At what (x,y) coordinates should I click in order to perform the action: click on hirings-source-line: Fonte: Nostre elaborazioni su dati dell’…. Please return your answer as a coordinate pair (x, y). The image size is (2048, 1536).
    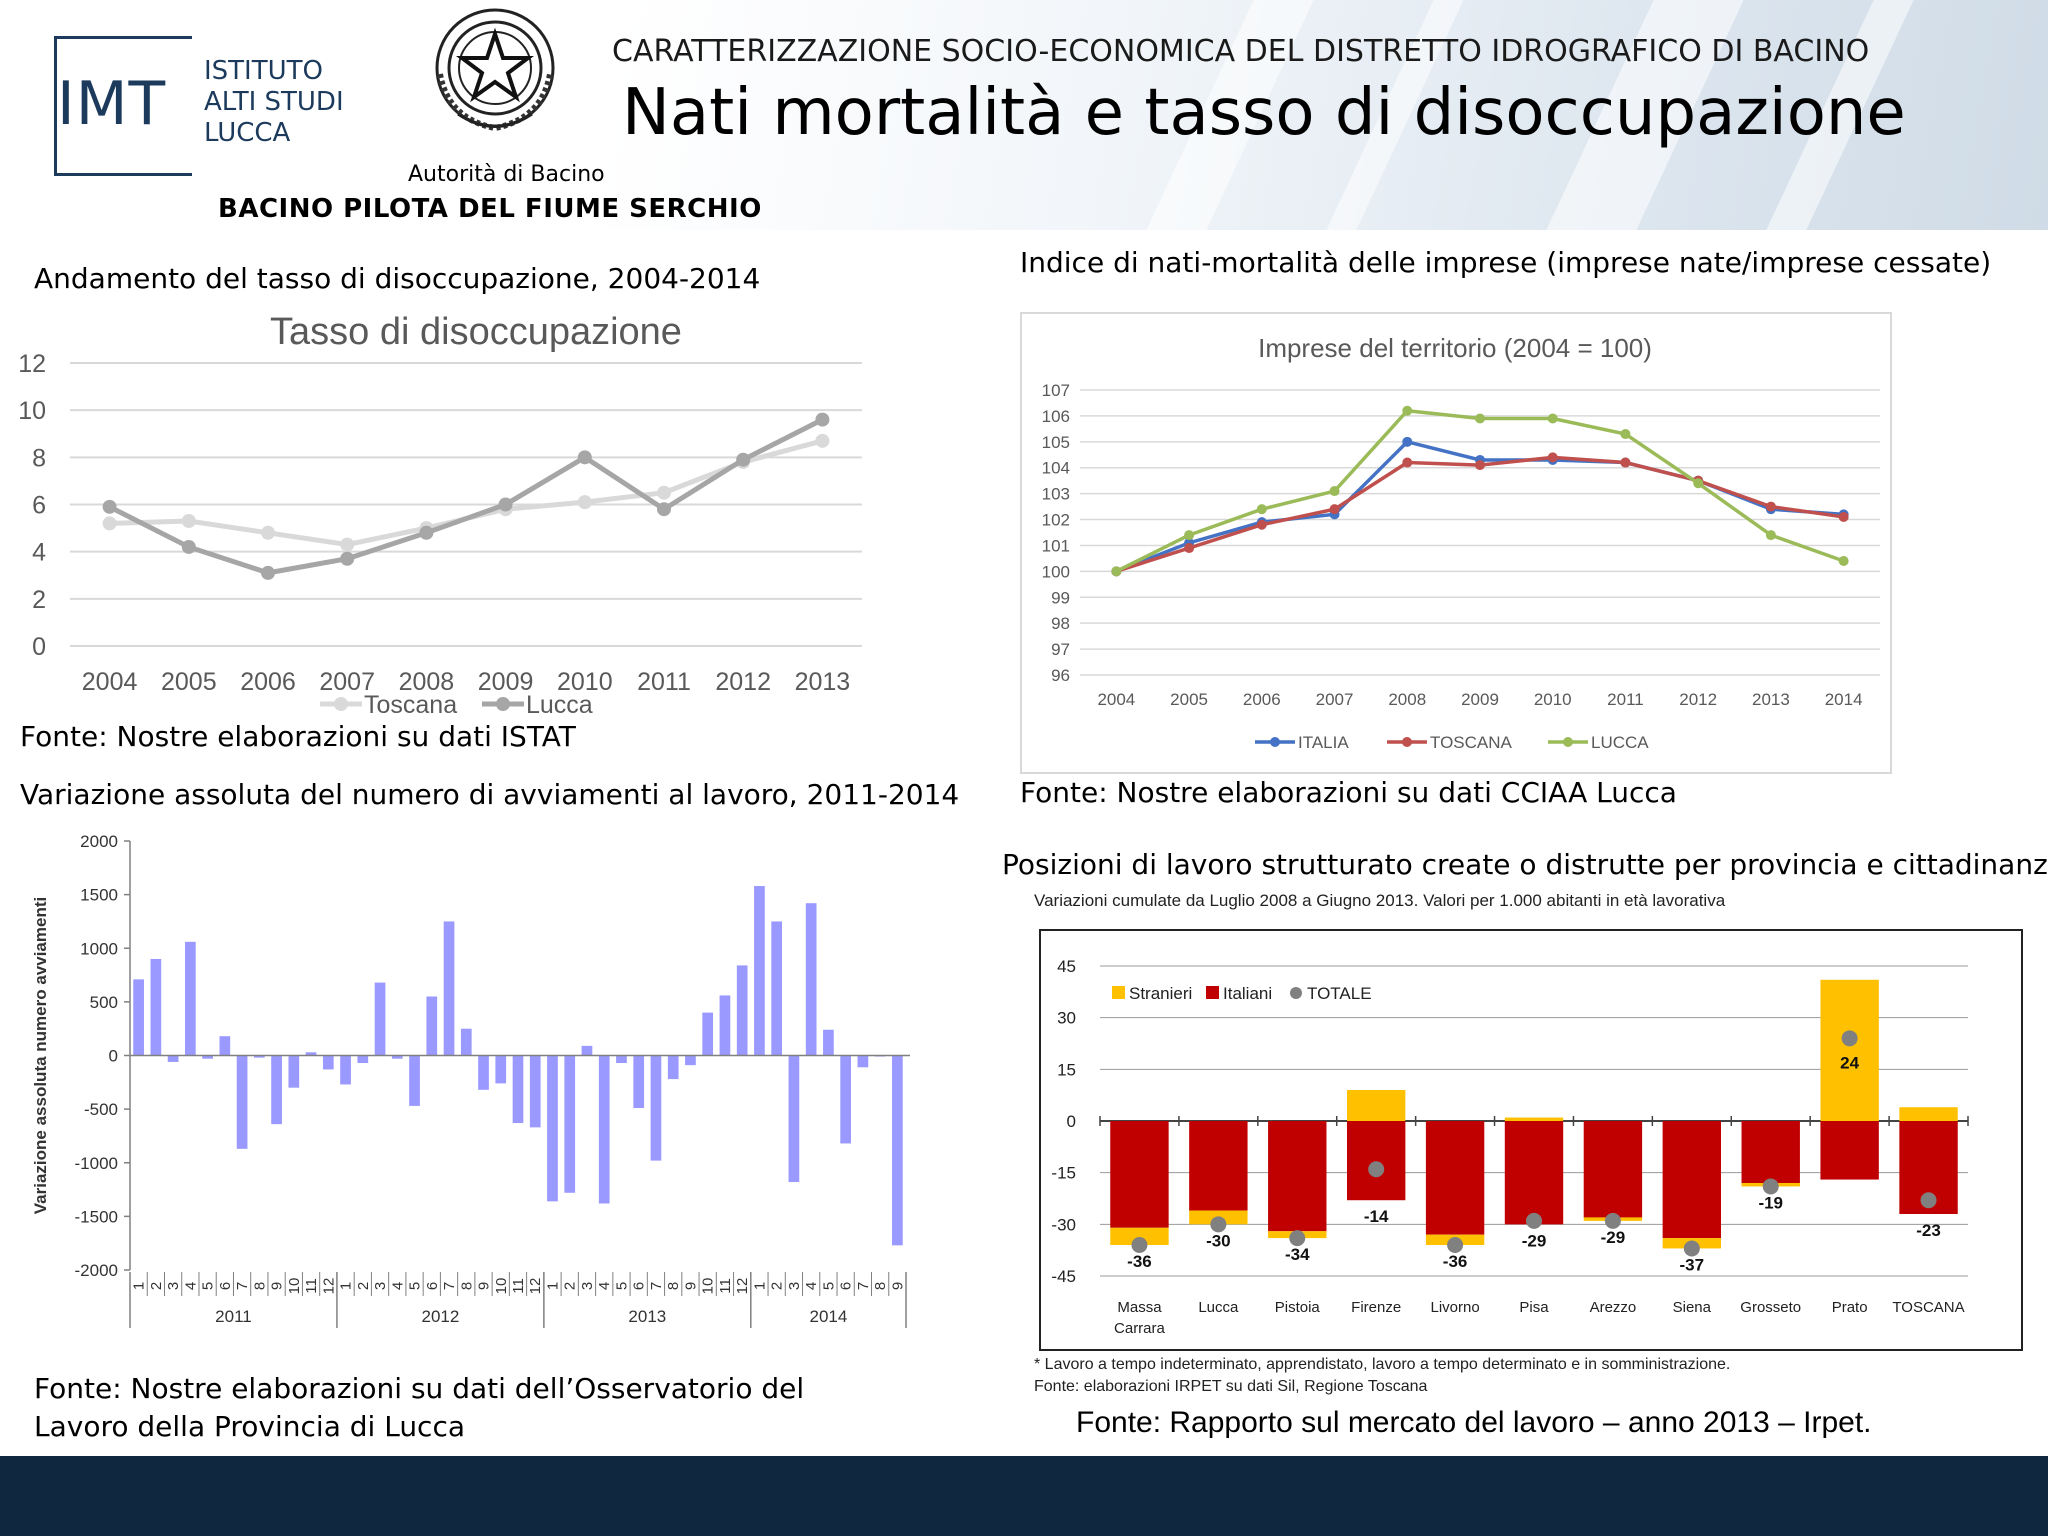
    Looking at the image, I should click on (419, 1388).